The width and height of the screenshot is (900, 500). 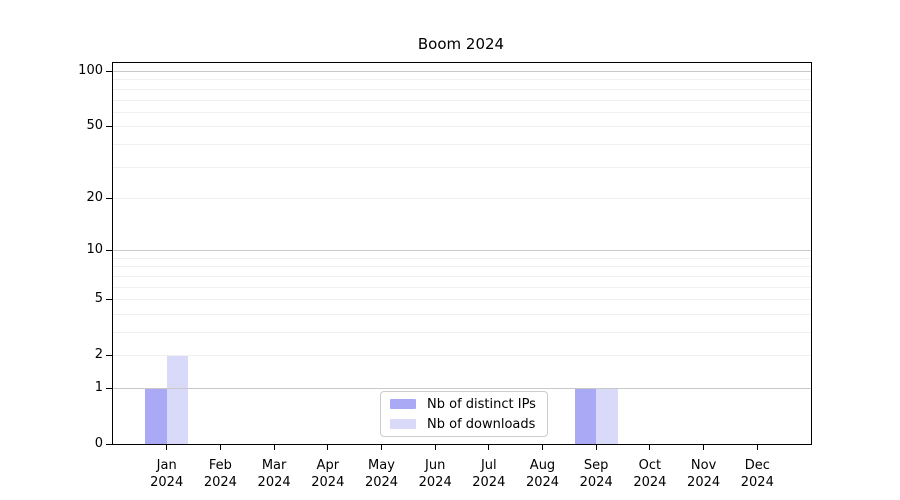 I want to click on x-tick-mark-aug, so click(x=542, y=447).